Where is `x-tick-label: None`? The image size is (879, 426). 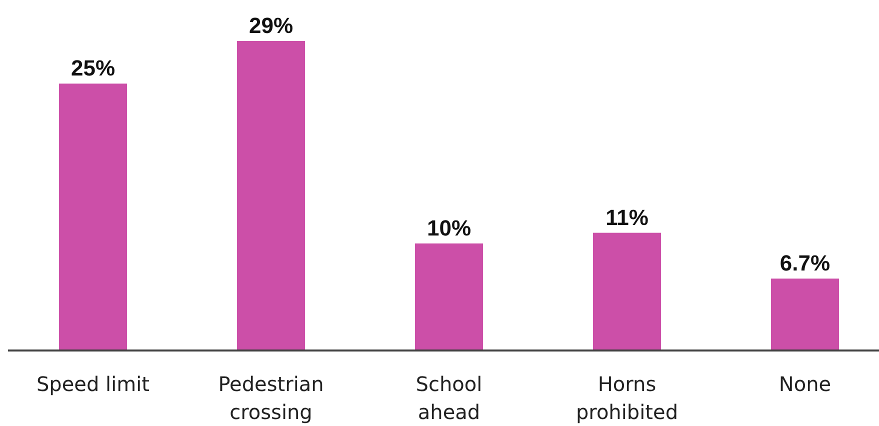
x-tick-label: None is located at coordinates (805, 384).